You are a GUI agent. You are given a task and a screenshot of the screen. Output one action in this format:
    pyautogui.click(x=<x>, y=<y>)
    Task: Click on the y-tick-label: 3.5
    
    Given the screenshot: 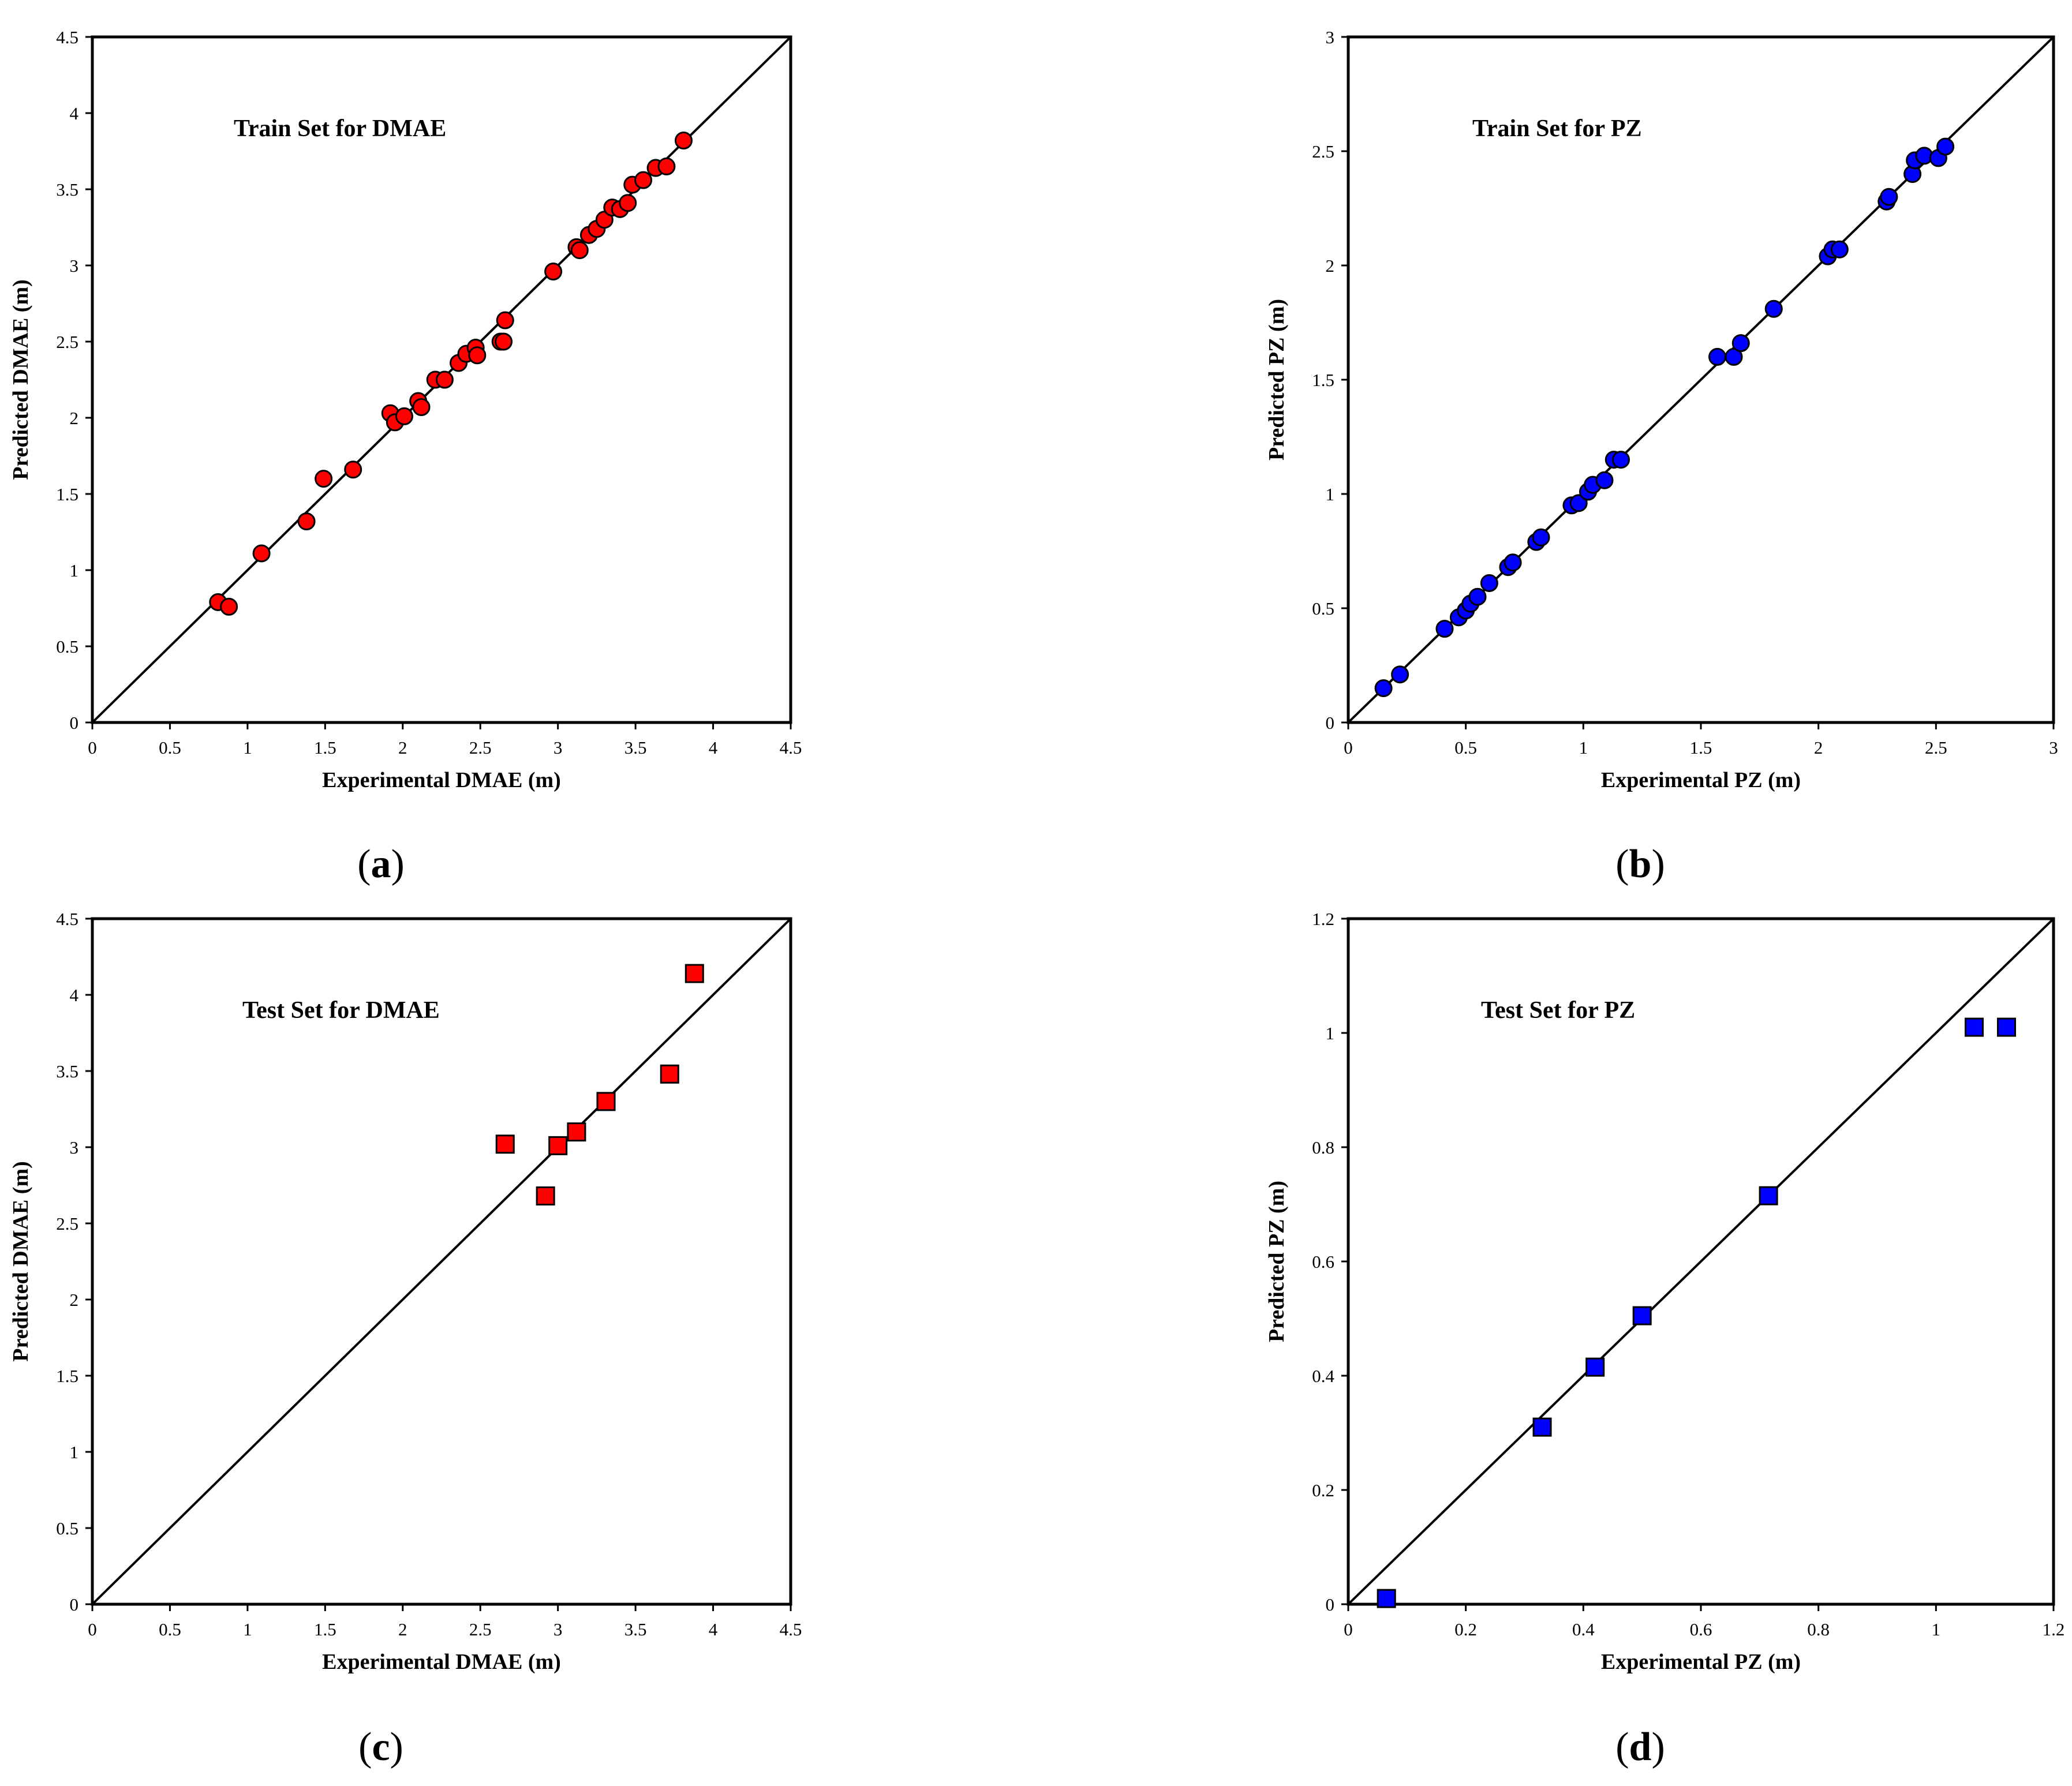 What is the action you would take?
    pyautogui.click(x=67, y=189)
    